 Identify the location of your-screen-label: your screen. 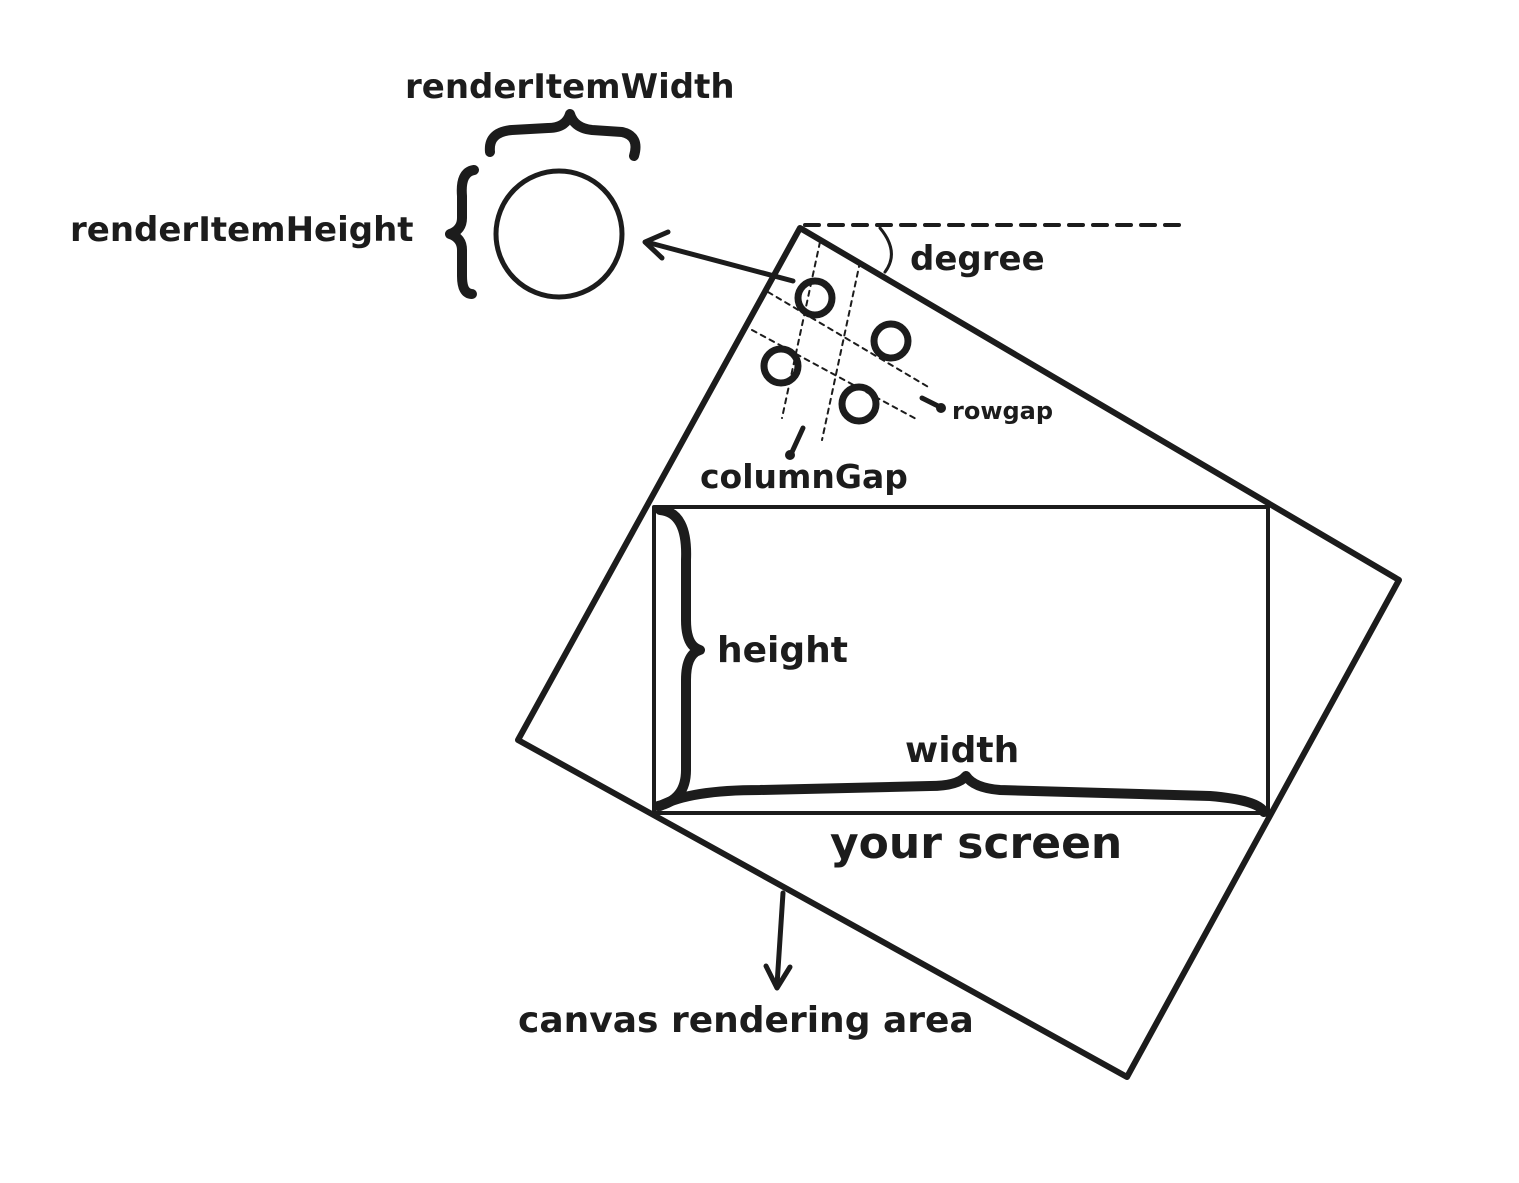
(976, 843).